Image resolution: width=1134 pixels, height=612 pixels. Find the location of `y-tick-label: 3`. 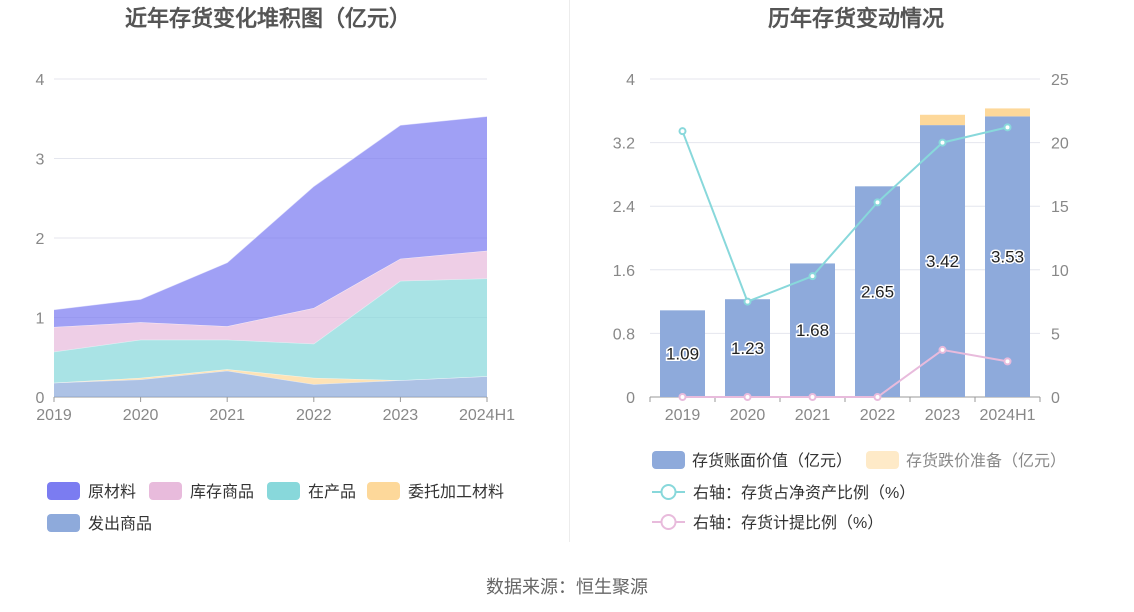

y-tick-label: 3 is located at coordinates (40, 160).